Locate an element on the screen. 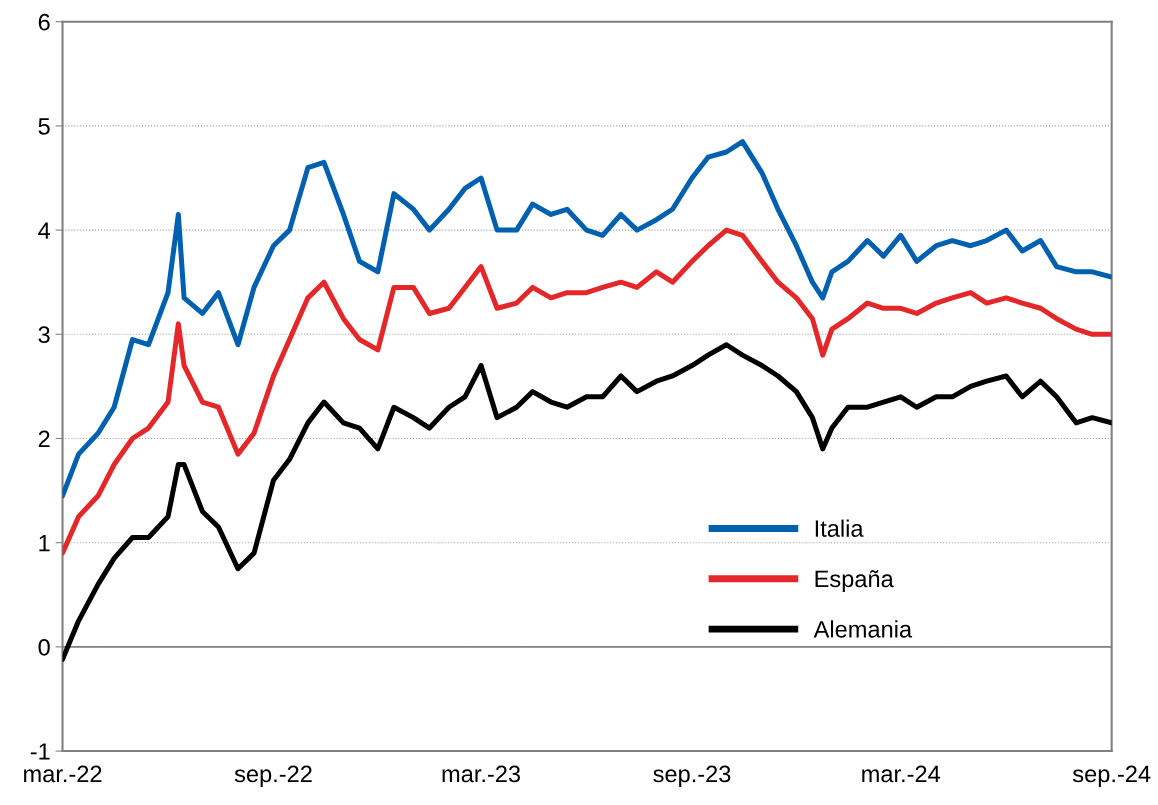 The width and height of the screenshot is (1158, 805). legend-label: Italia is located at coordinates (839, 528).